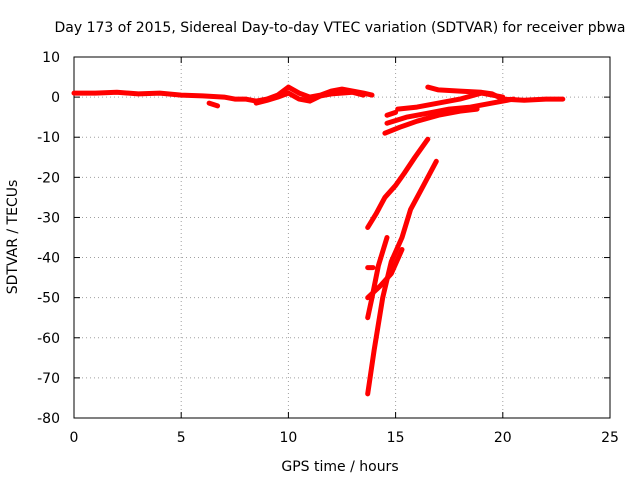 The height and width of the screenshot is (480, 640). I want to click on series-late-short, so click(391, 113).